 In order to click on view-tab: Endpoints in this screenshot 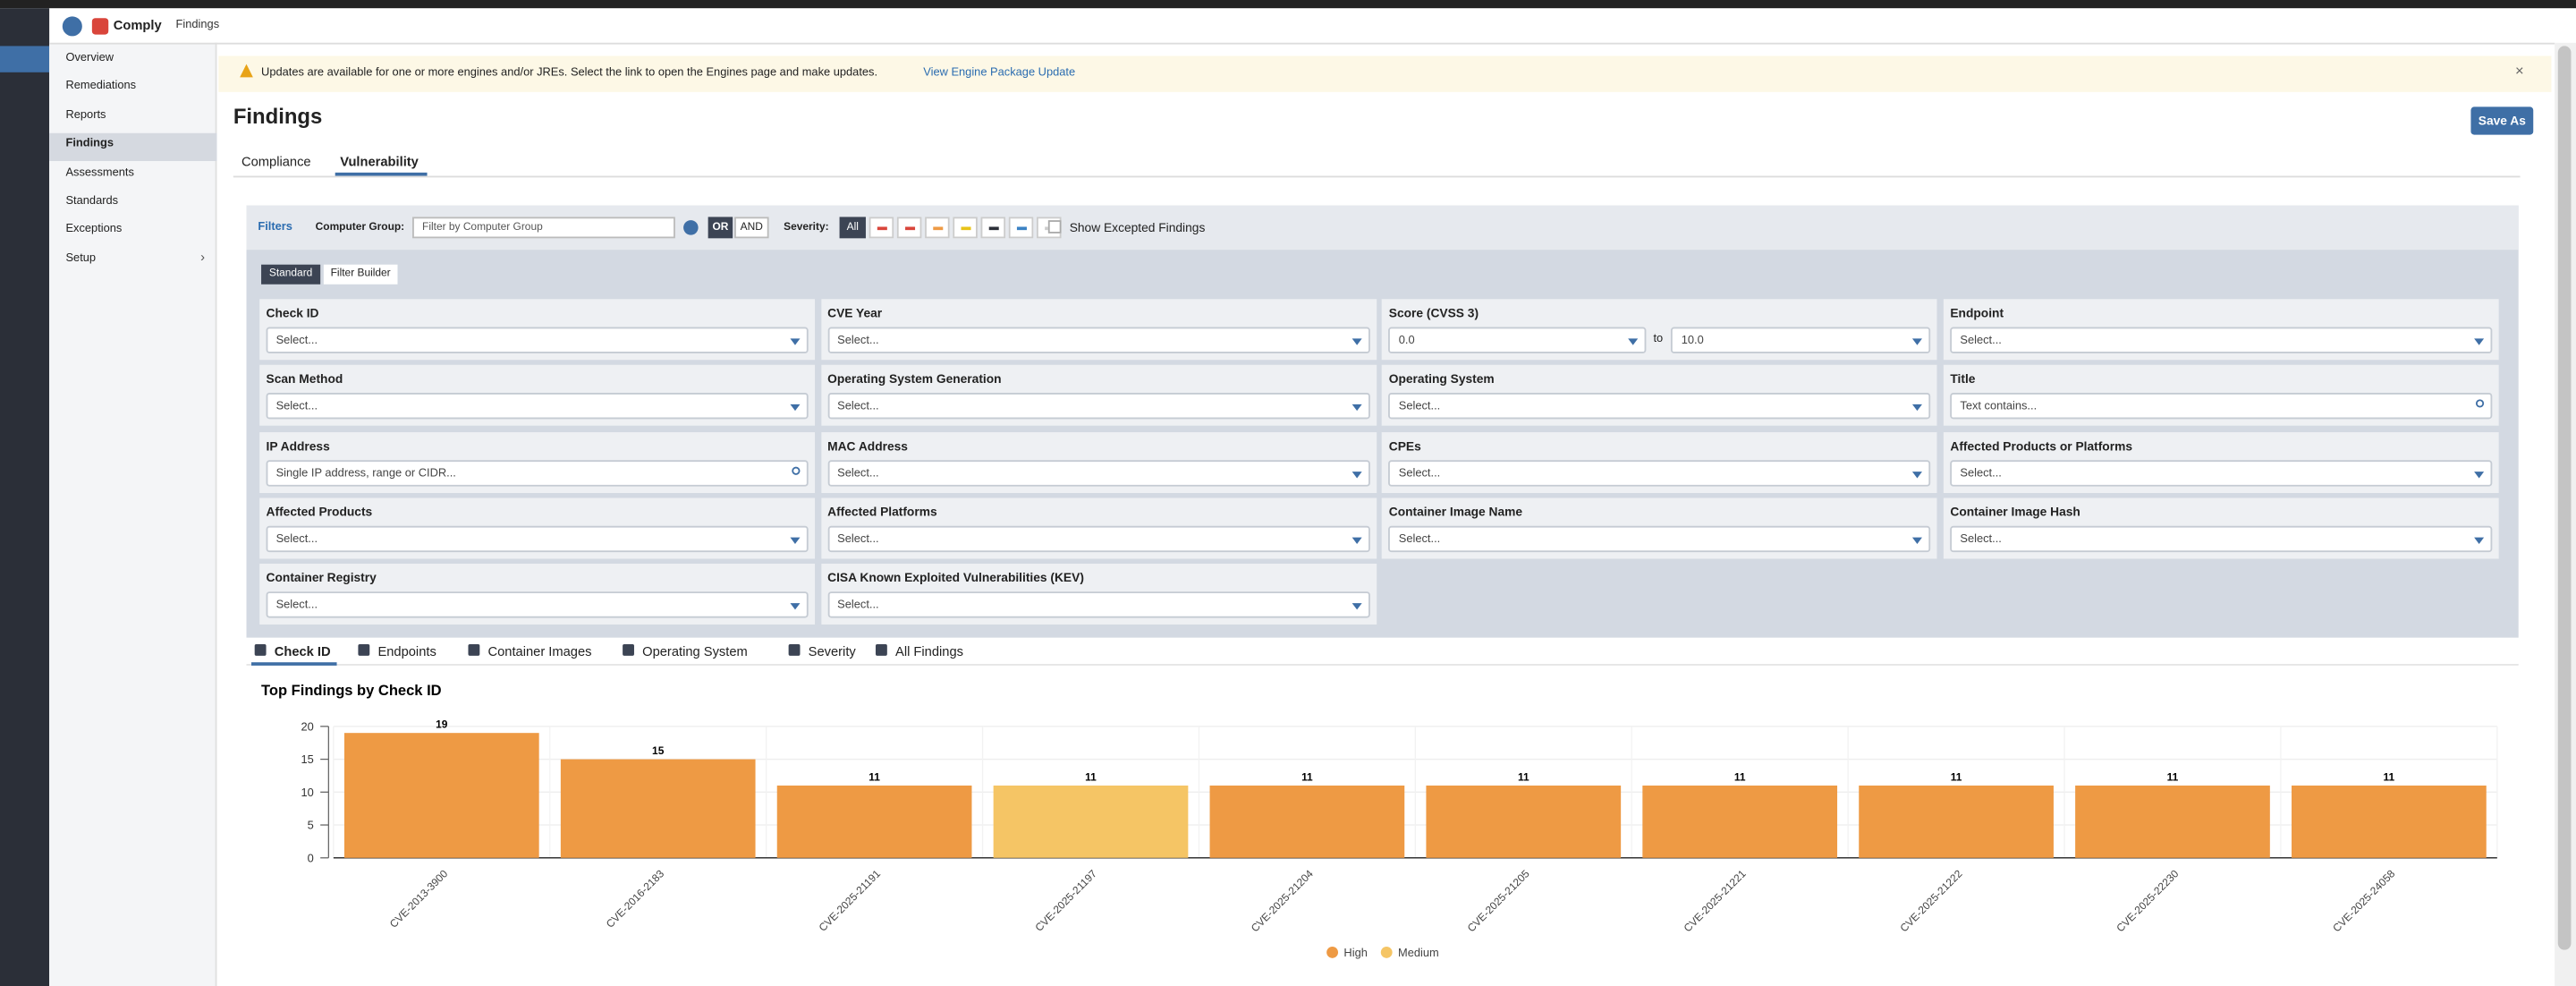, I will do `click(406, 651)`.